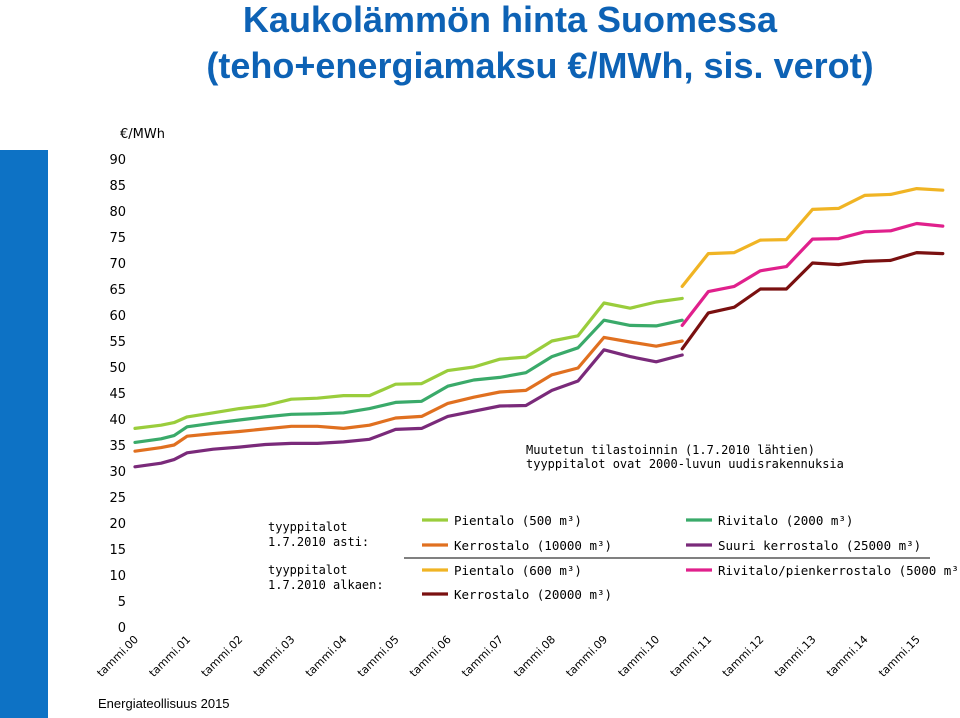 The image size is (960, 718). I want to click on legend-label: Kerrostalo (20000 m³), so click(533, 594).